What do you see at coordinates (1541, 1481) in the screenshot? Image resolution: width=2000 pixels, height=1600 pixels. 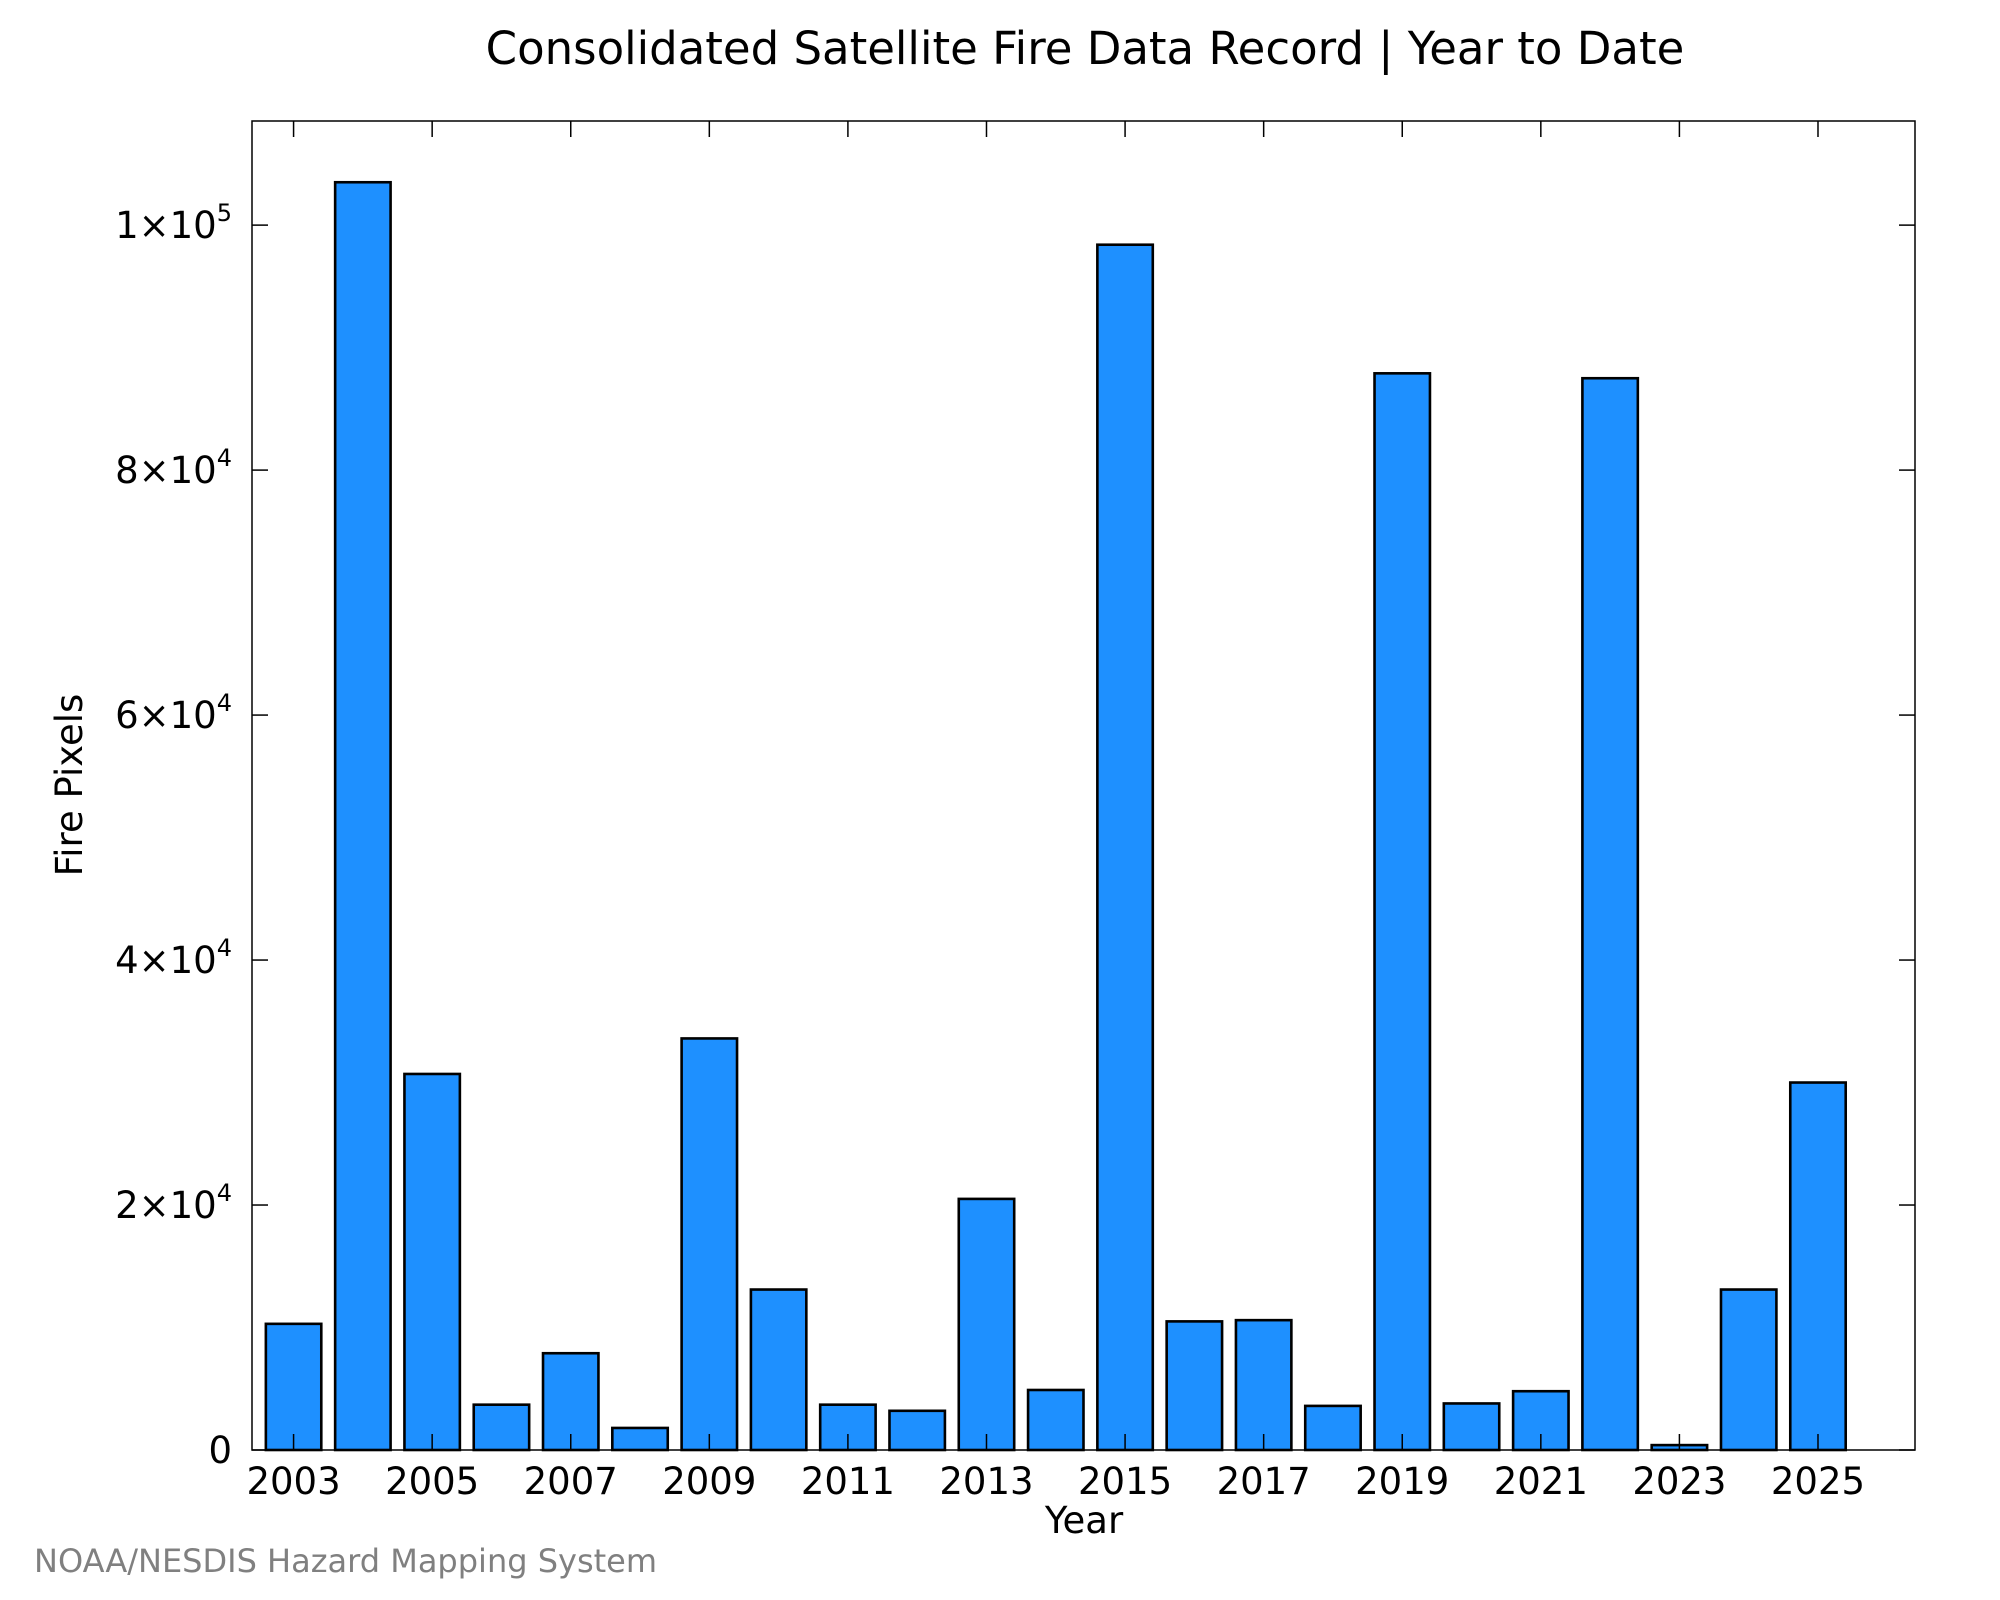 I see `x-tick-label-2021: 2021` at bounding box center [1541, 1481].